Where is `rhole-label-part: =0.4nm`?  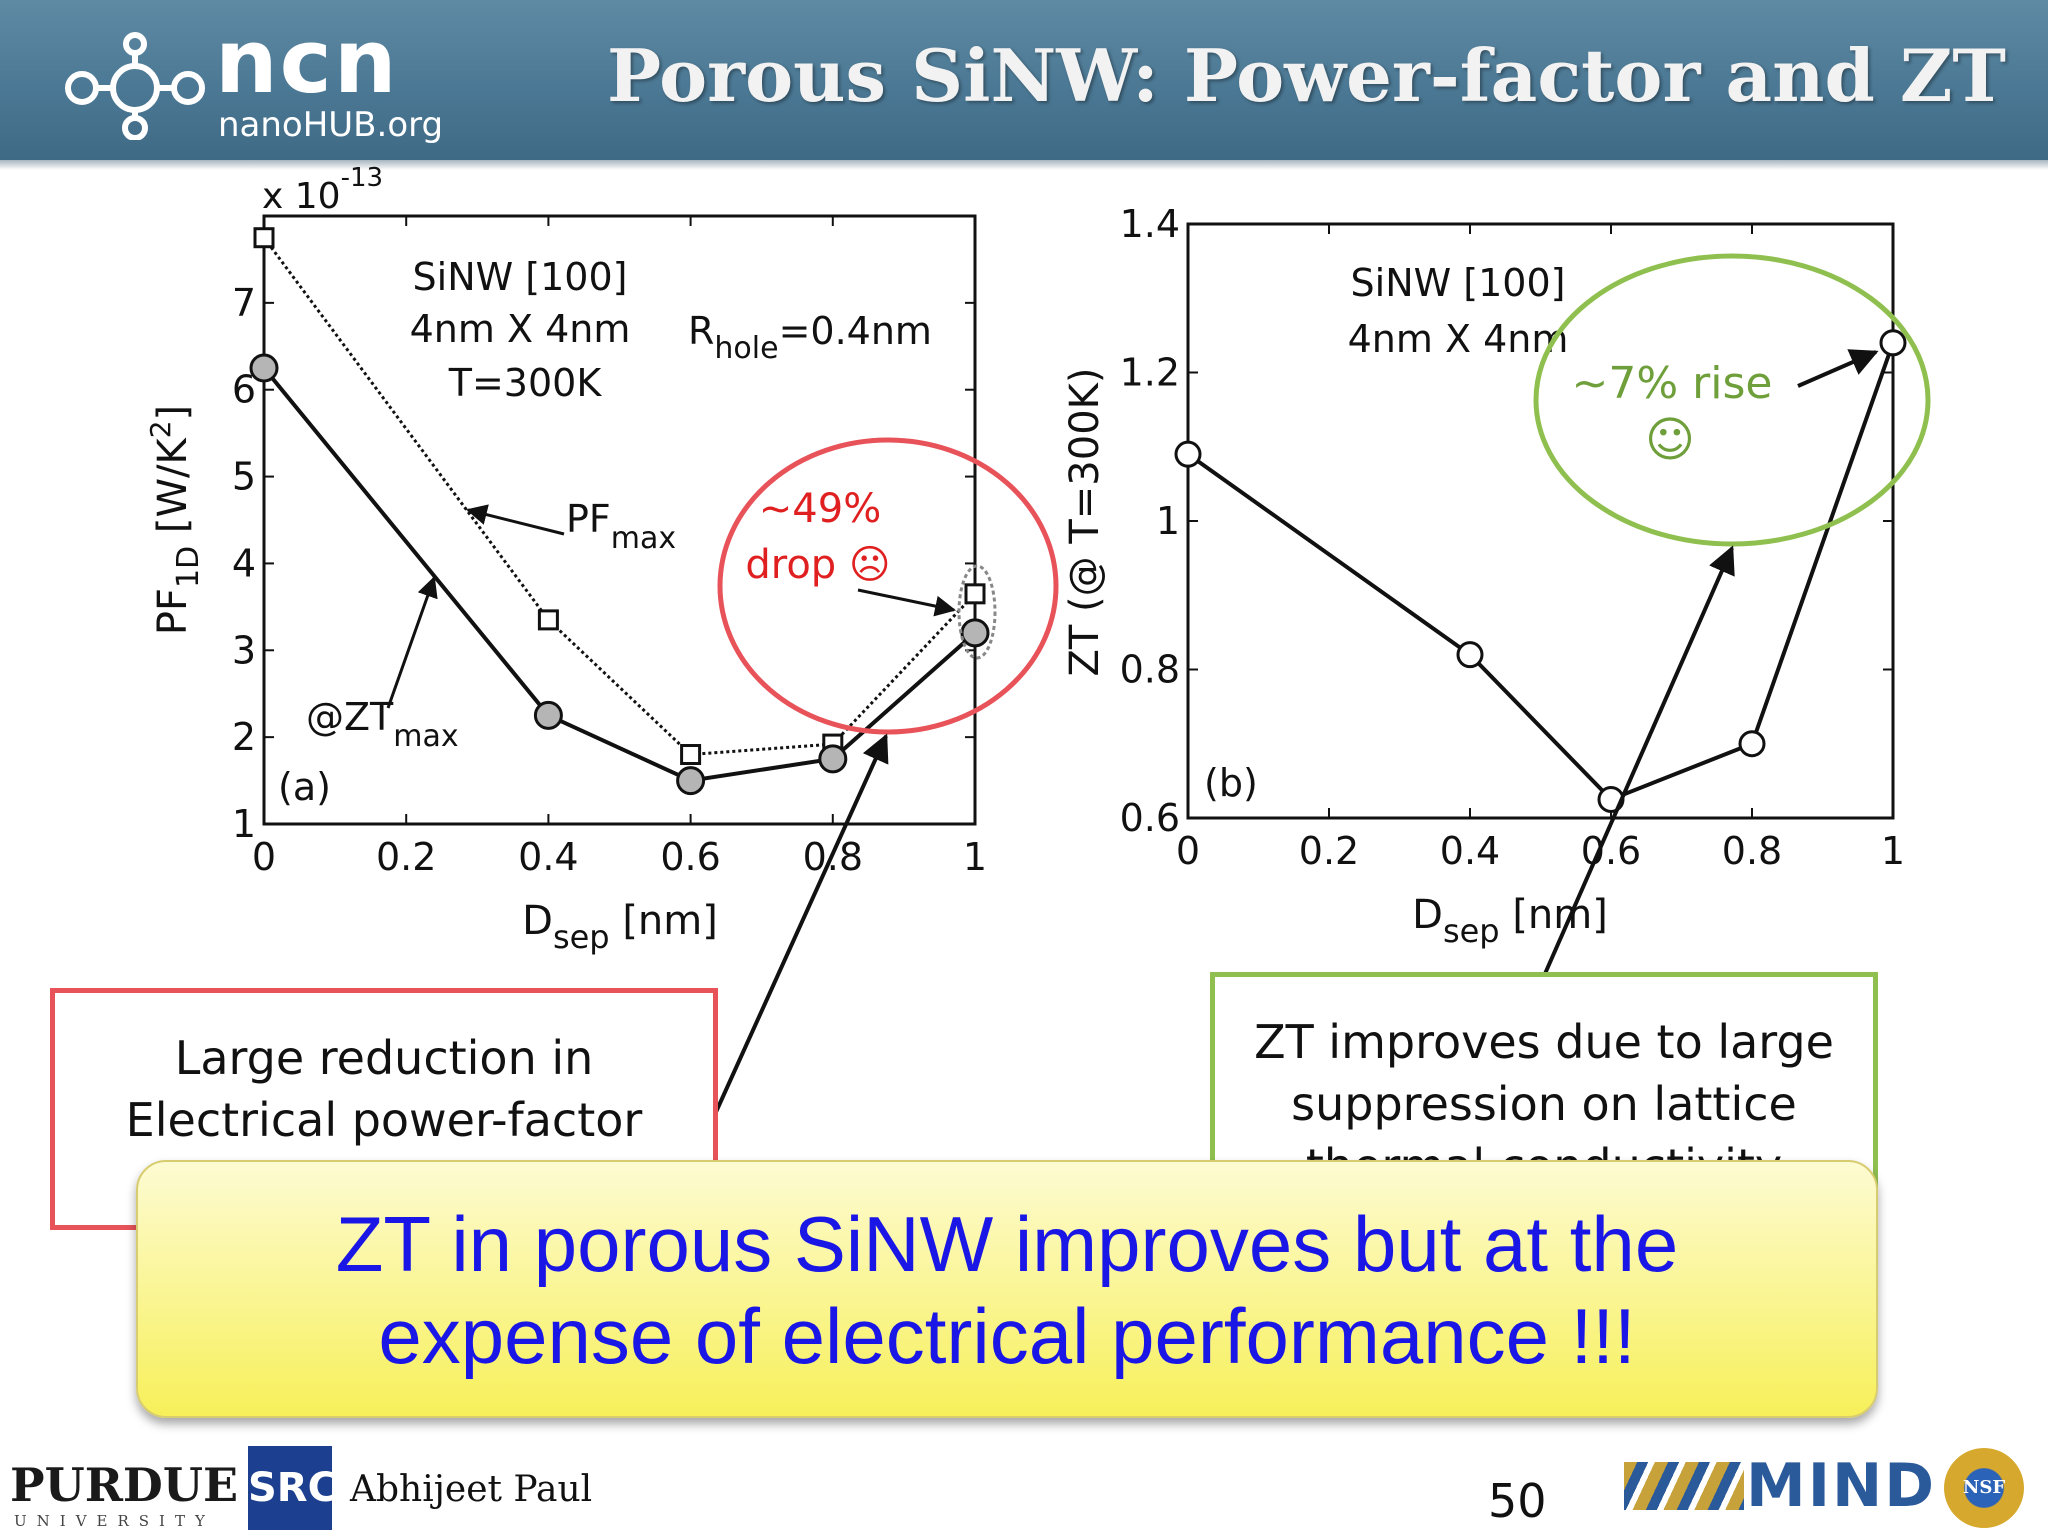
rhole-label-part: =0.4nm is located at coordinates (855, 331).